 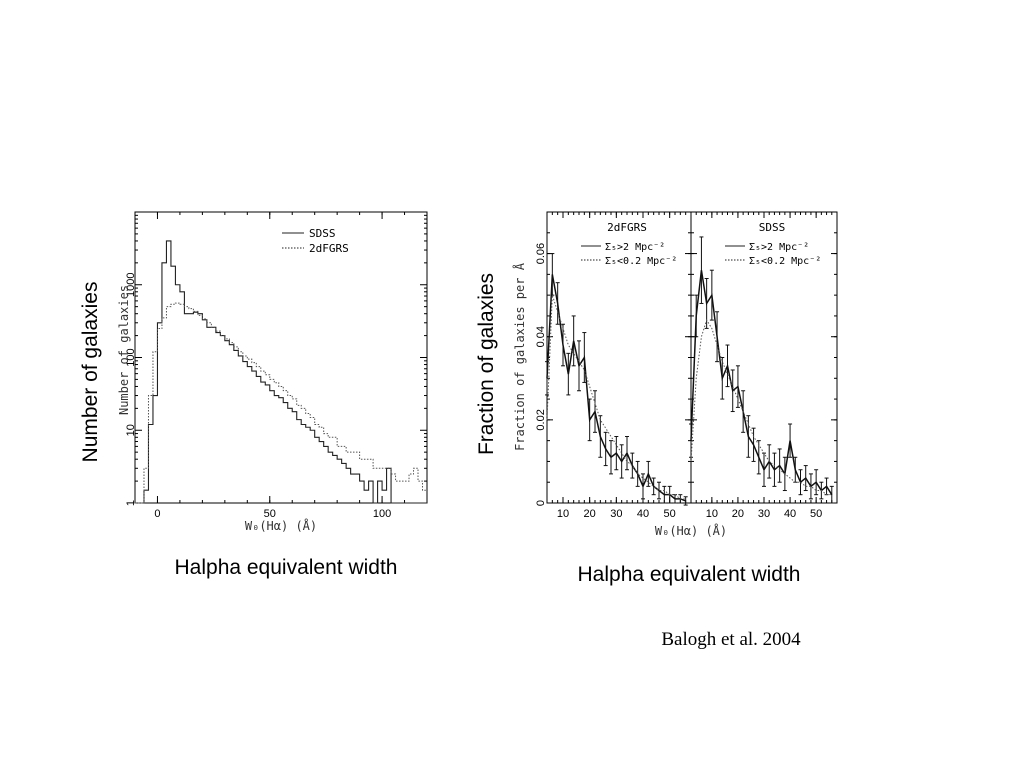 I want to click on hist-ytick-label: 1, so click(x=131, y=503).